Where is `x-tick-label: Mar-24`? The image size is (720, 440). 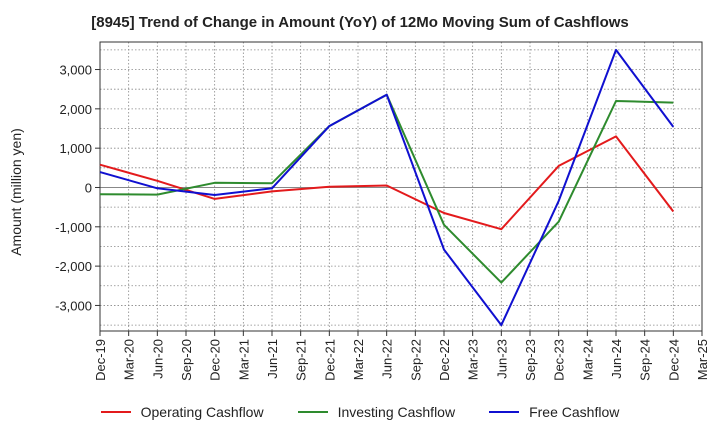
x-tick-label: Mar-24 is located at coordinates (587, 359).